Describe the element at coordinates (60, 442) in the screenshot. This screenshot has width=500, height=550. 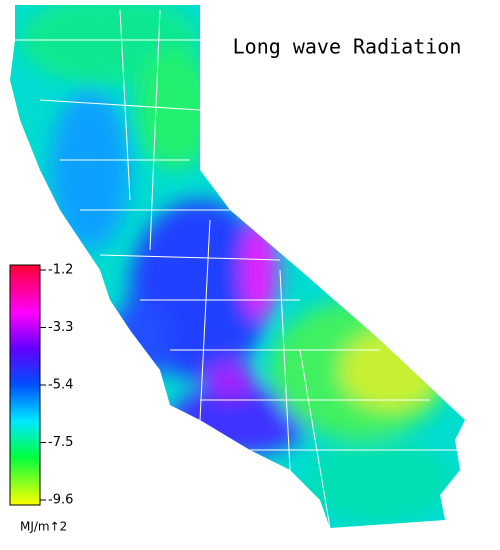
I see `colorbar-tick-label: -7.5` at that location.